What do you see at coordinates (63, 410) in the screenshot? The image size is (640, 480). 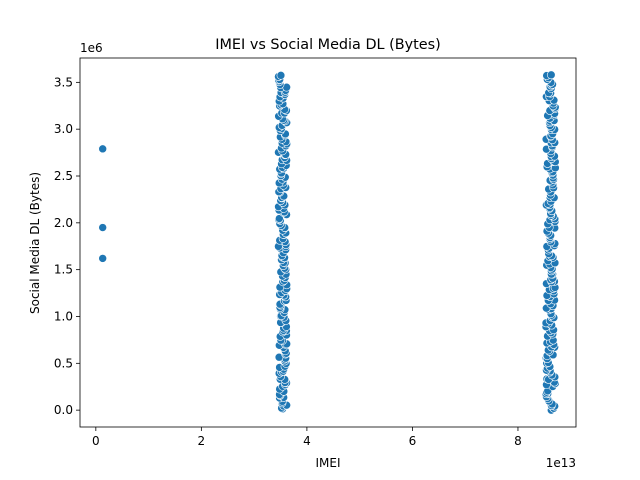 I see `y-tick-label: 0.0` at bounding box center [63, 410].